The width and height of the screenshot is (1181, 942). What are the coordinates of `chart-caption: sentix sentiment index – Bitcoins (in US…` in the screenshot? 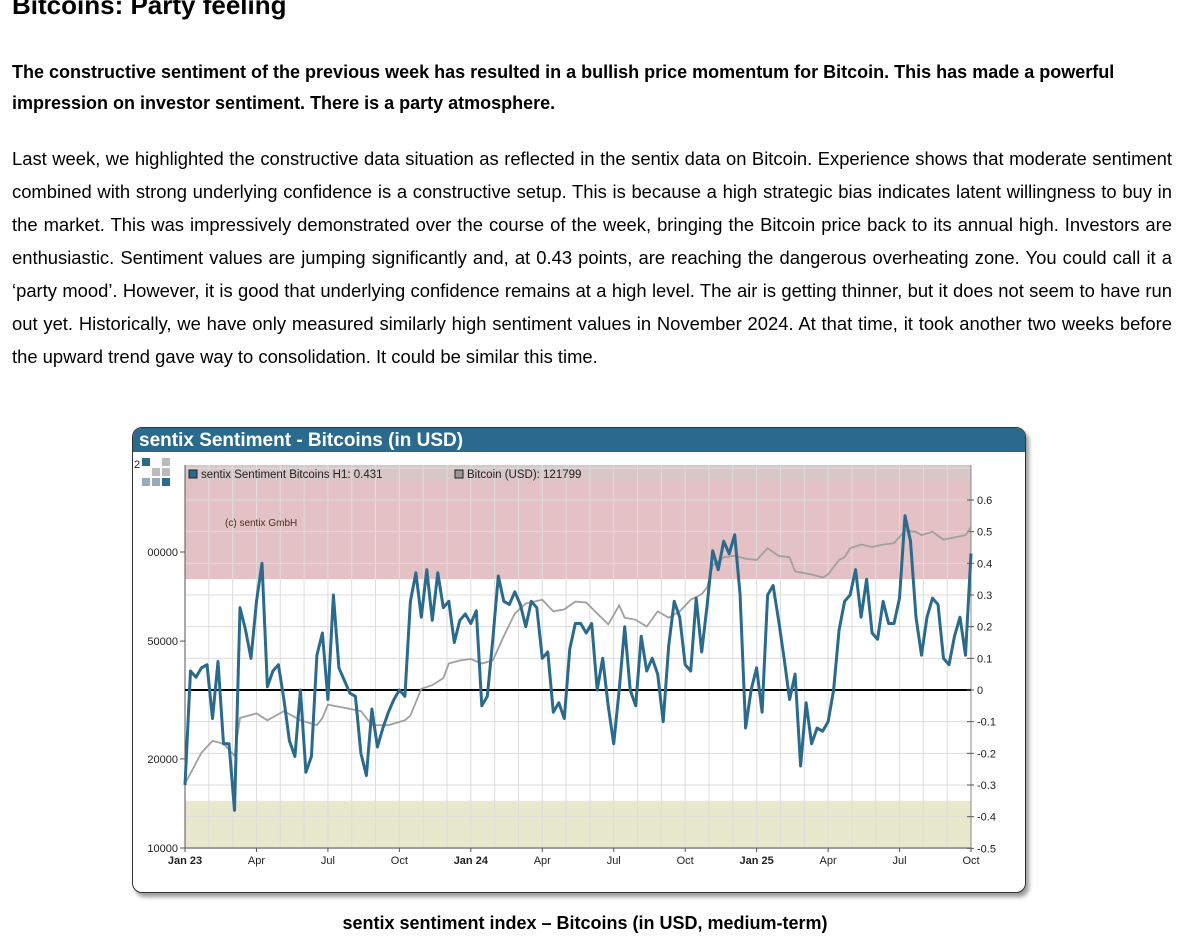 It's located at (585, 923).